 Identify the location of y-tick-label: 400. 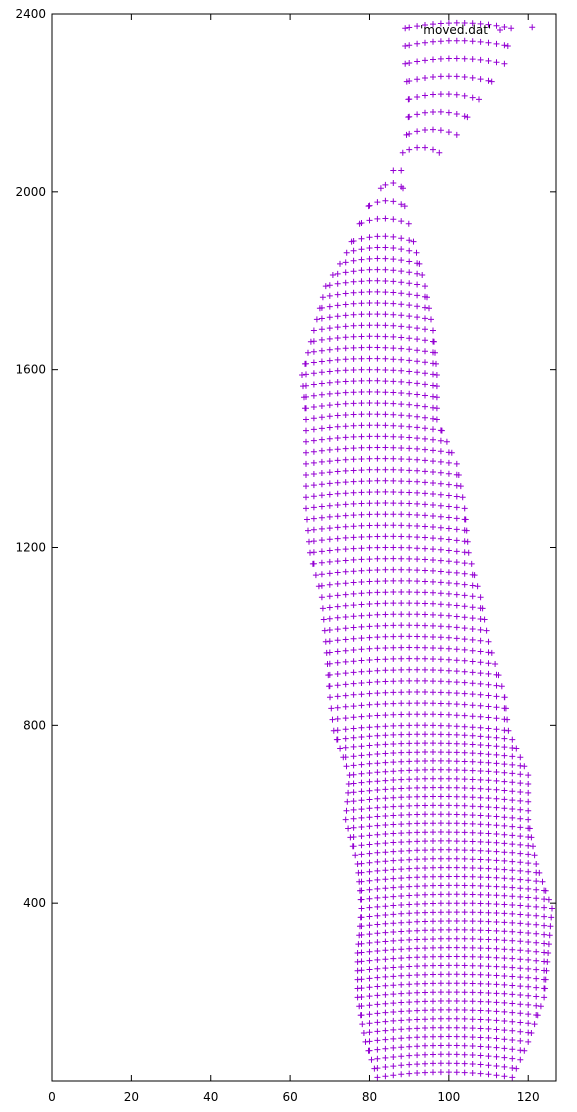
(34, 903).